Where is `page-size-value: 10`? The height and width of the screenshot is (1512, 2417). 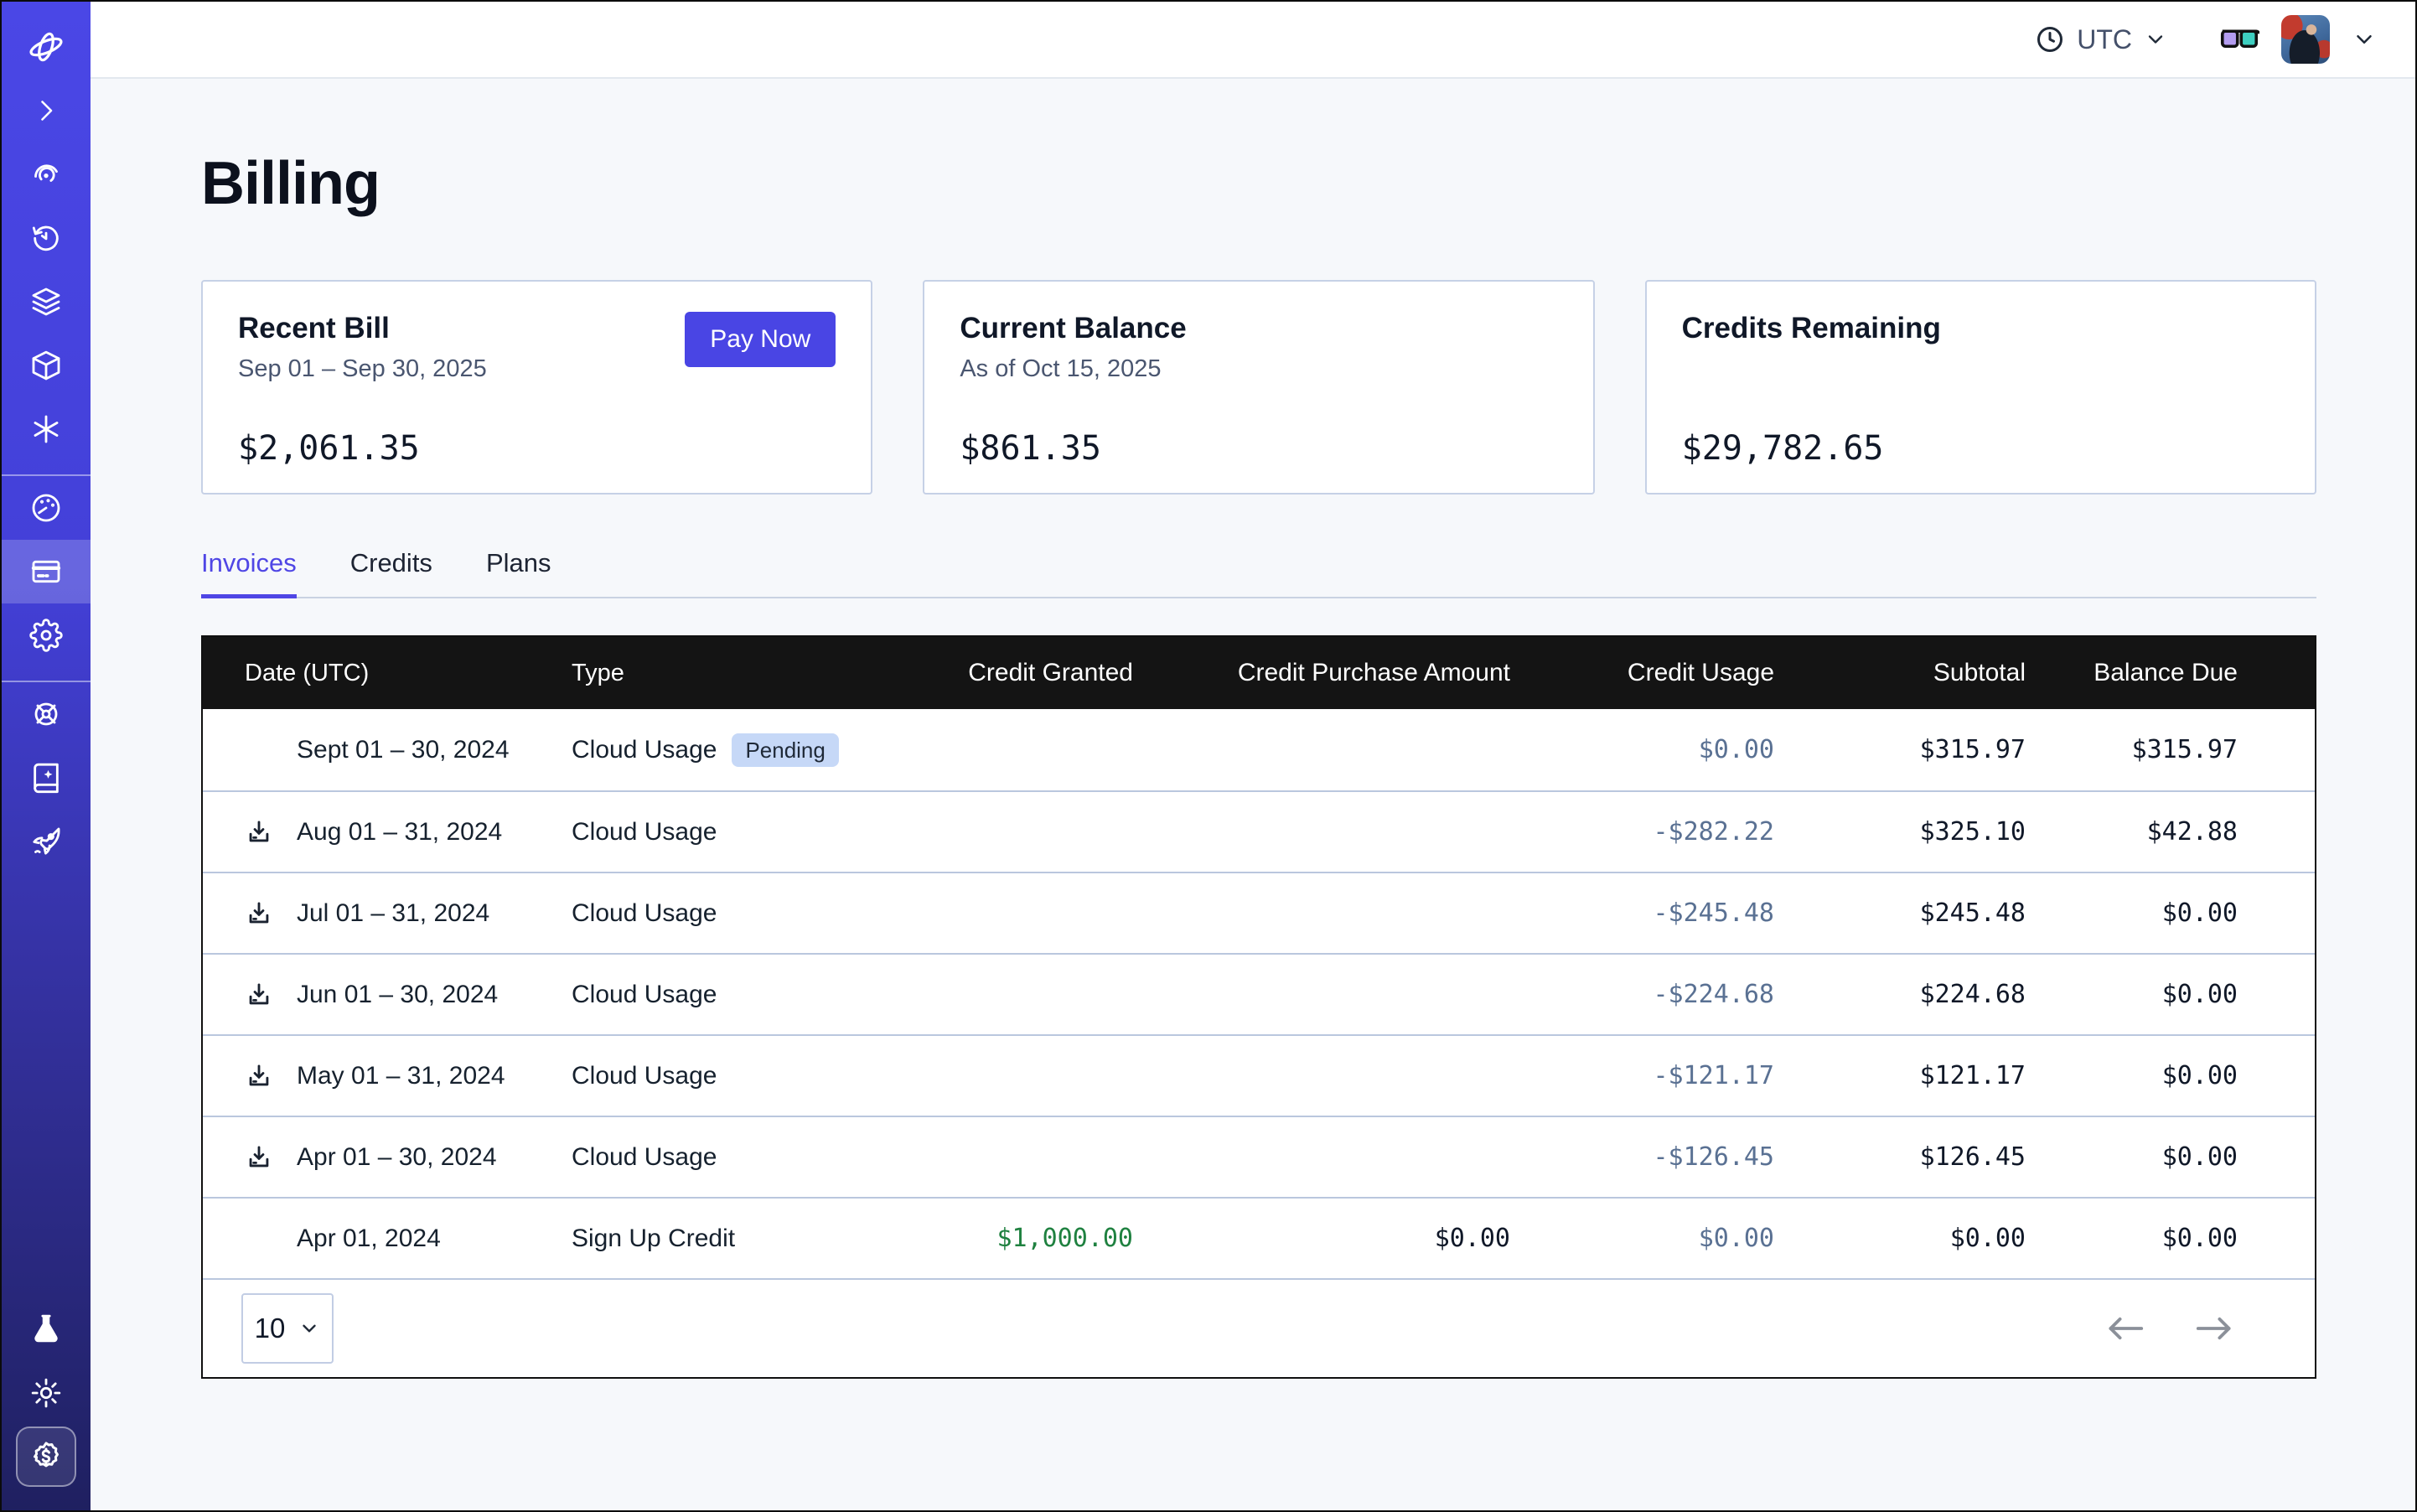
page-size-value: 10 is located at coordinates (270, 1328).